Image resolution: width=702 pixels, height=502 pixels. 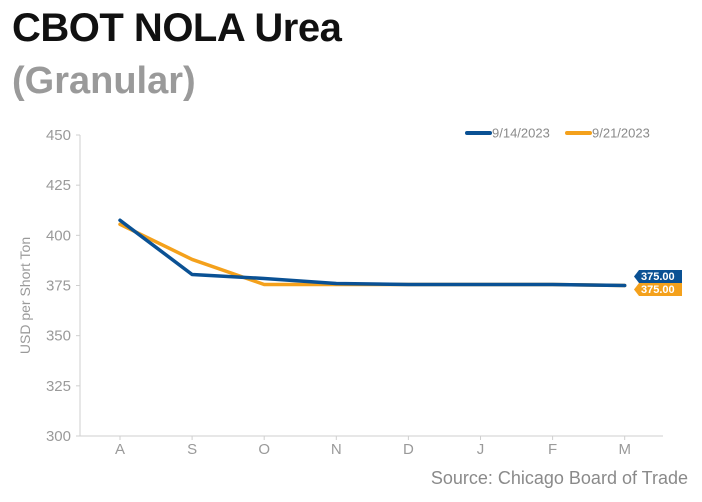 What do you see at coordinates (25, 295) in the screenshot?
I see `y-axis-title: USD per Short Ton` at bounding box center [25, 295].